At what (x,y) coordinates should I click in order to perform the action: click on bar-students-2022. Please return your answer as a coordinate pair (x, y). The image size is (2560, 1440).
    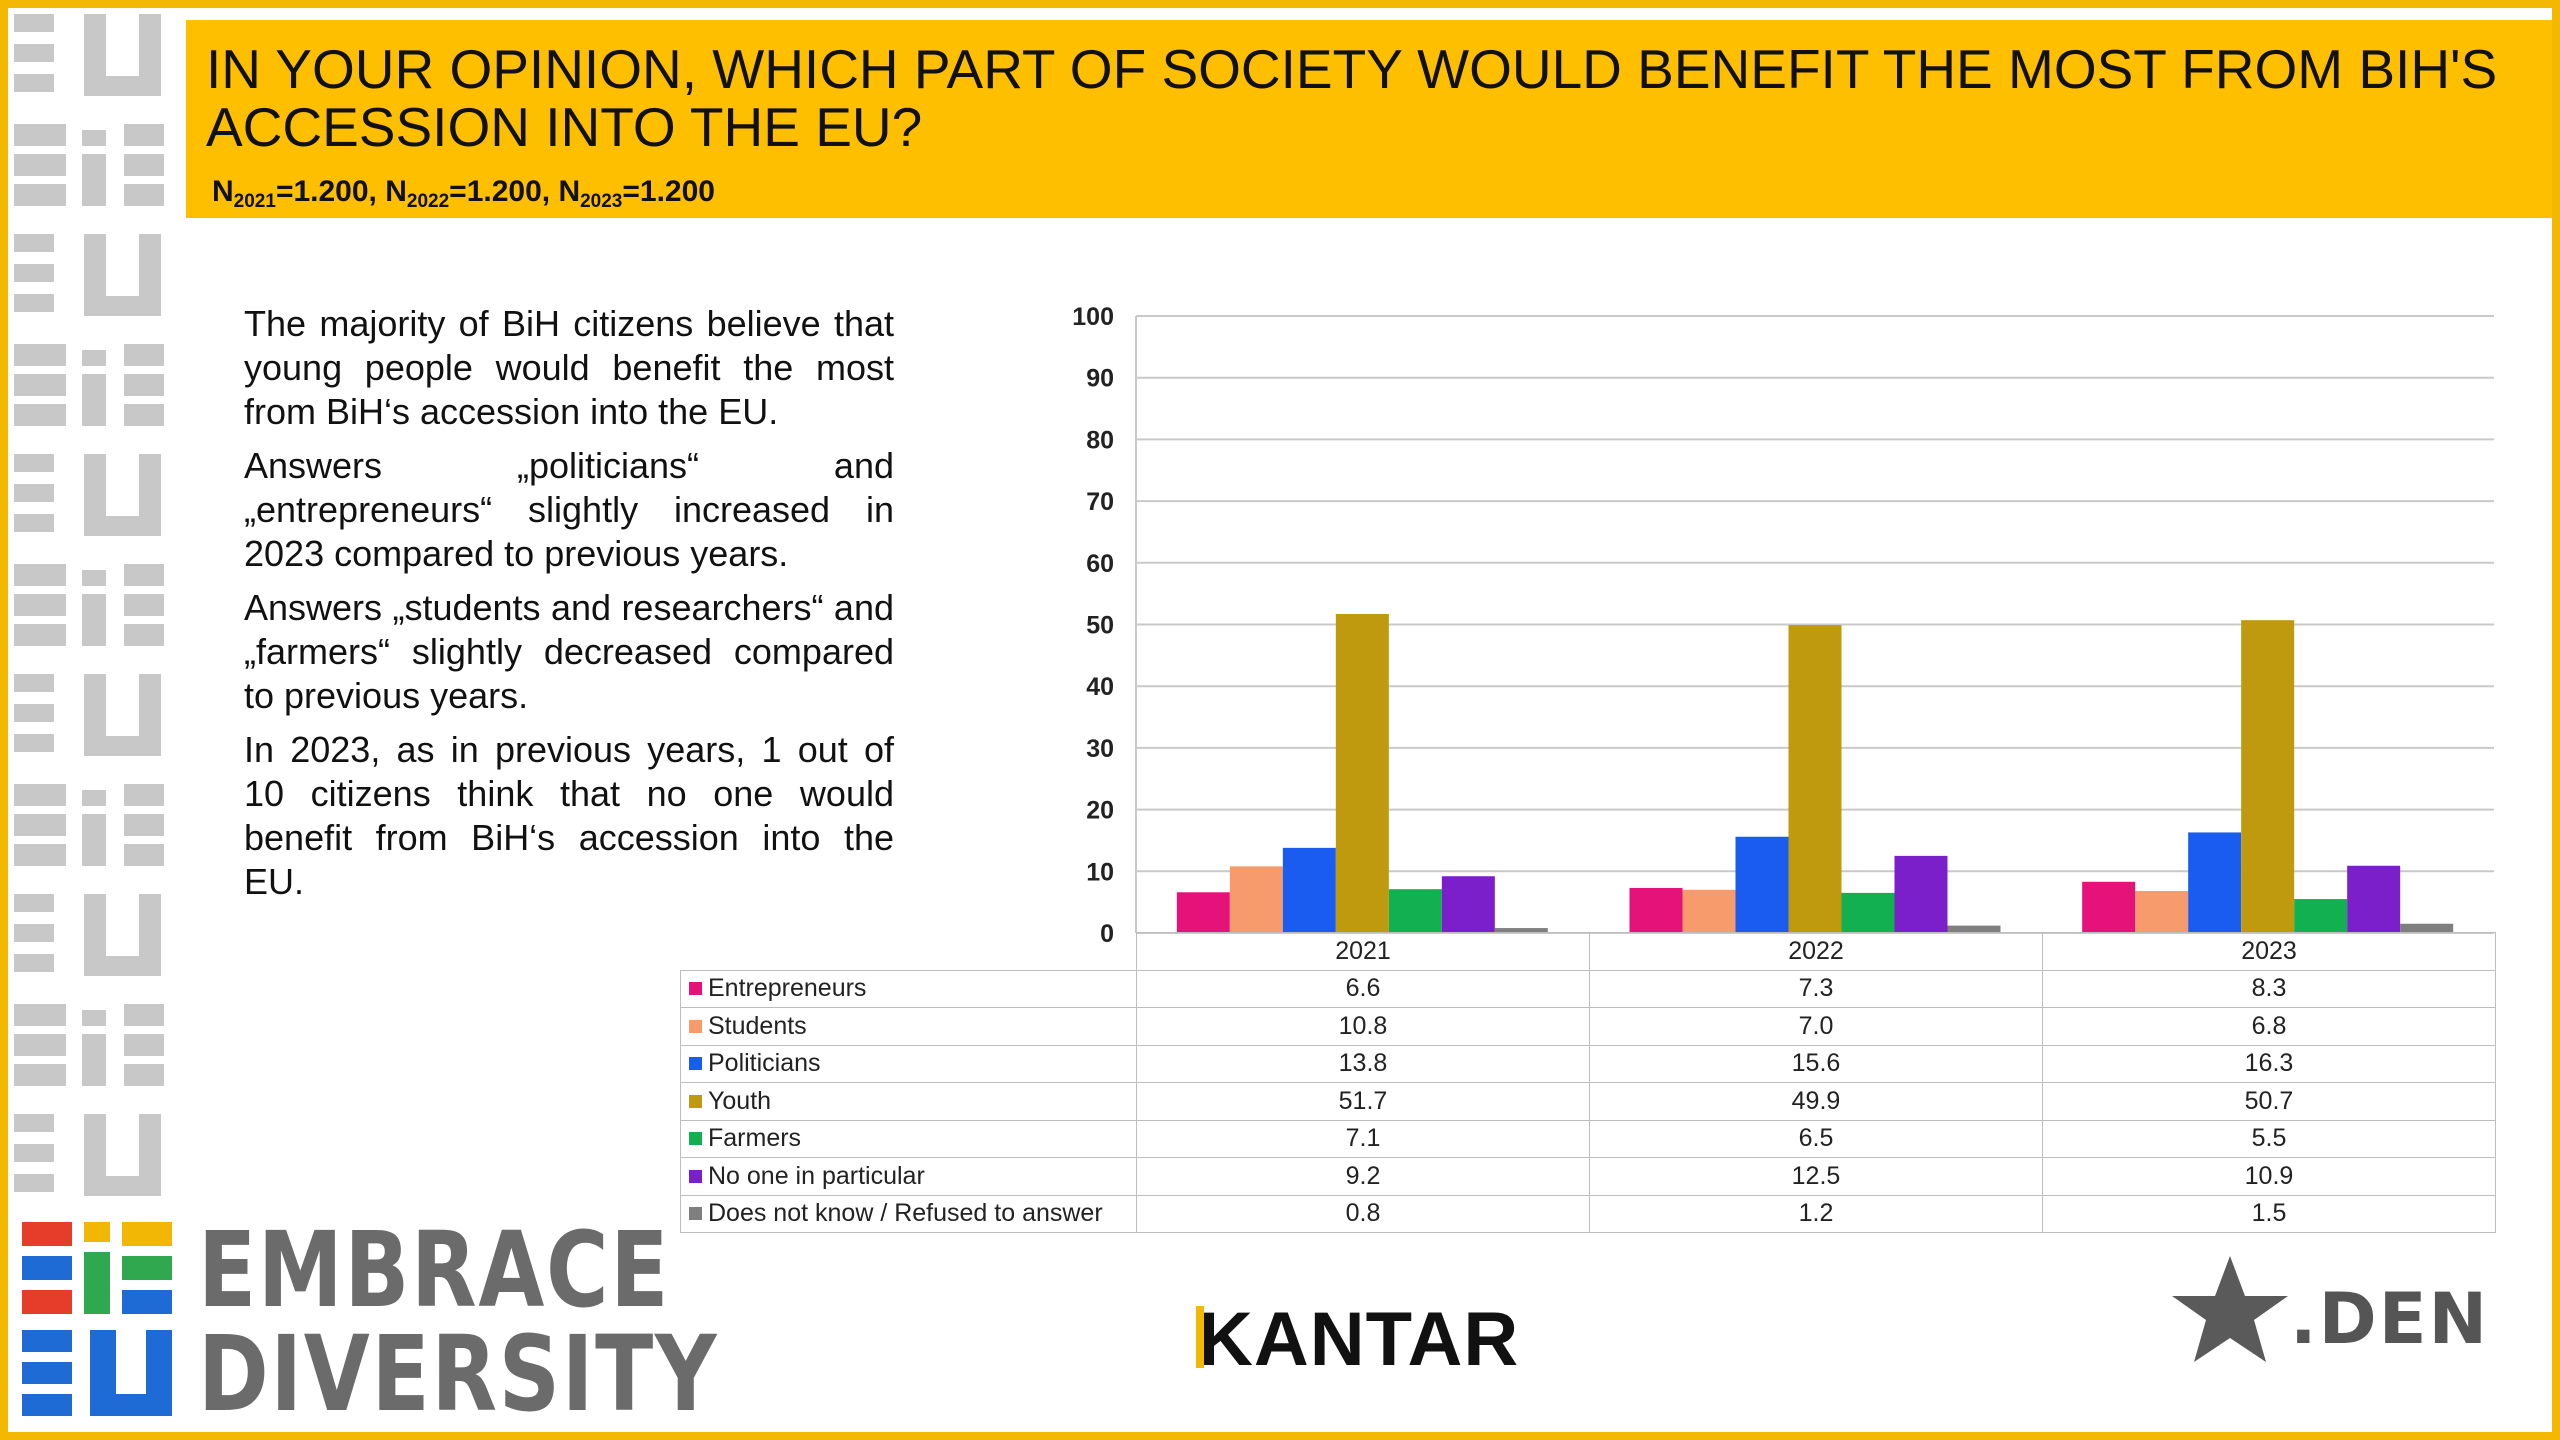
    Looking at the image, I should click on (1709, 911).